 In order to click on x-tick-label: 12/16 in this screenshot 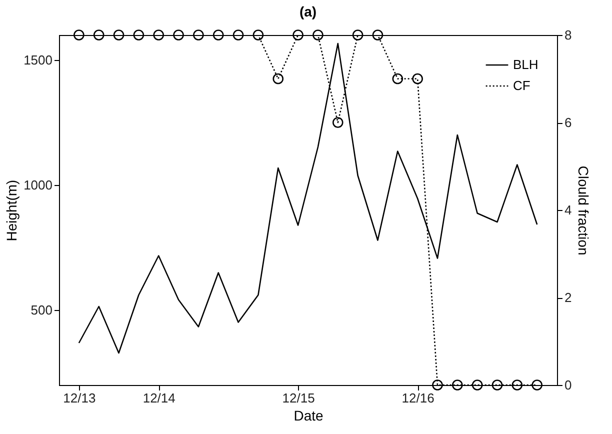, I will do `click(418, 398)`.